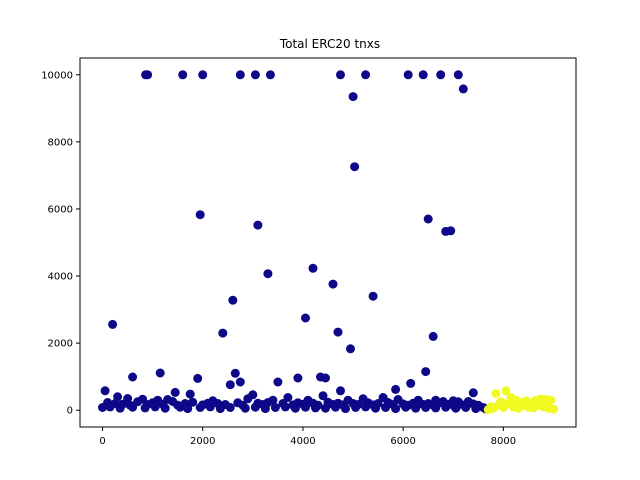 This screenshot has height=480, width=640. What do you see at coordinates (60, 209) in the screenshot?
I see `y-tick-label: 6000` at bounding box center [60, 209].